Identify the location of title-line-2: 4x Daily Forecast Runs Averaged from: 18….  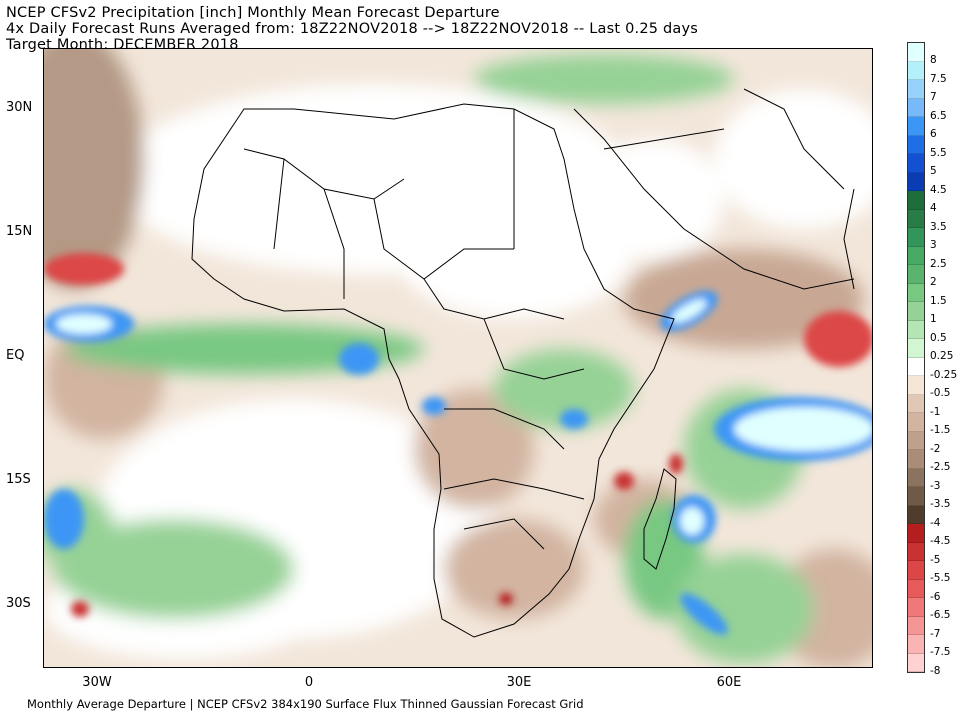
(352, 29).